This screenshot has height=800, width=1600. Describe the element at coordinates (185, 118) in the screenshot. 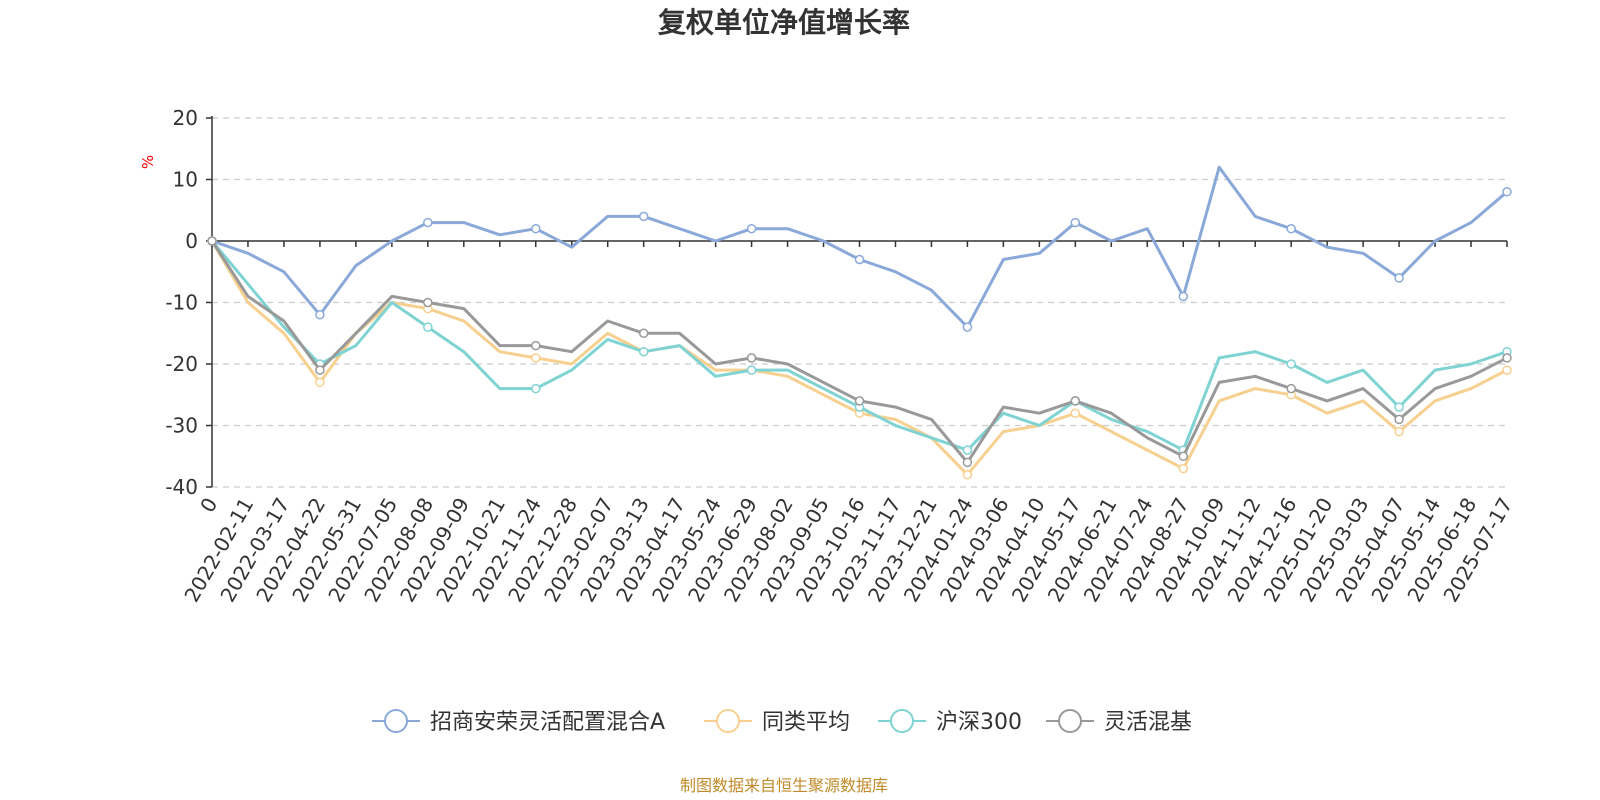

I see `y-tick-label: 20` at that location.